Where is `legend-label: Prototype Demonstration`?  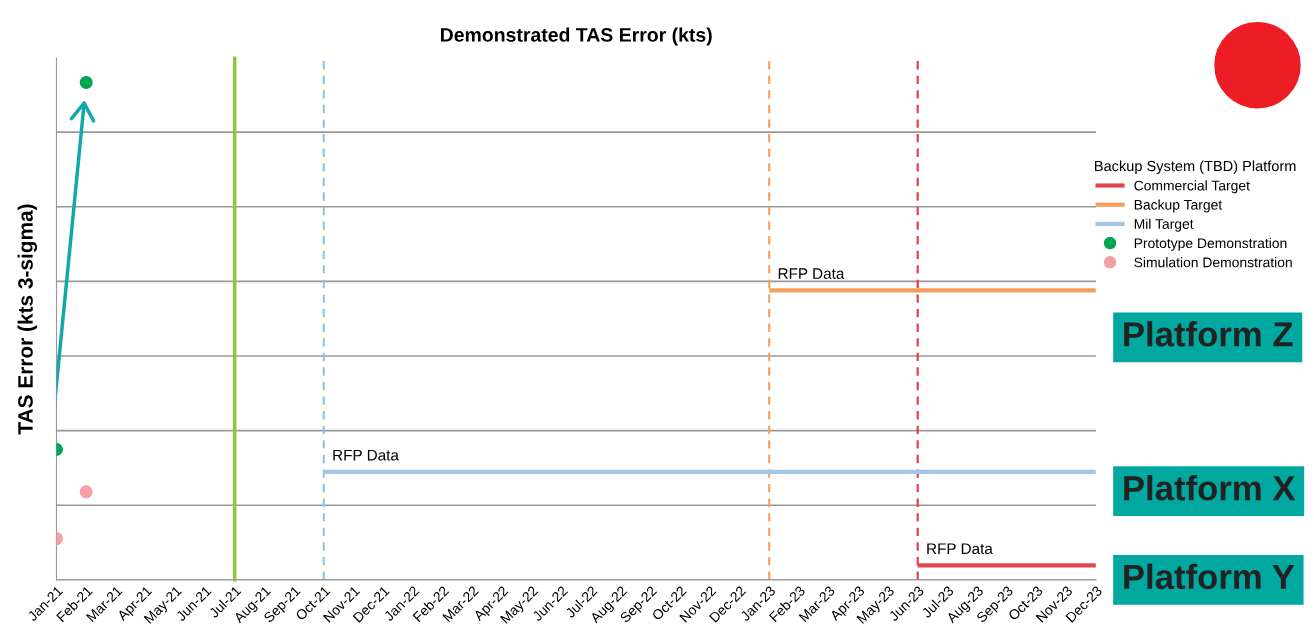 legend-label: Prototype Demonstration is located at coordinates (1210, 244).